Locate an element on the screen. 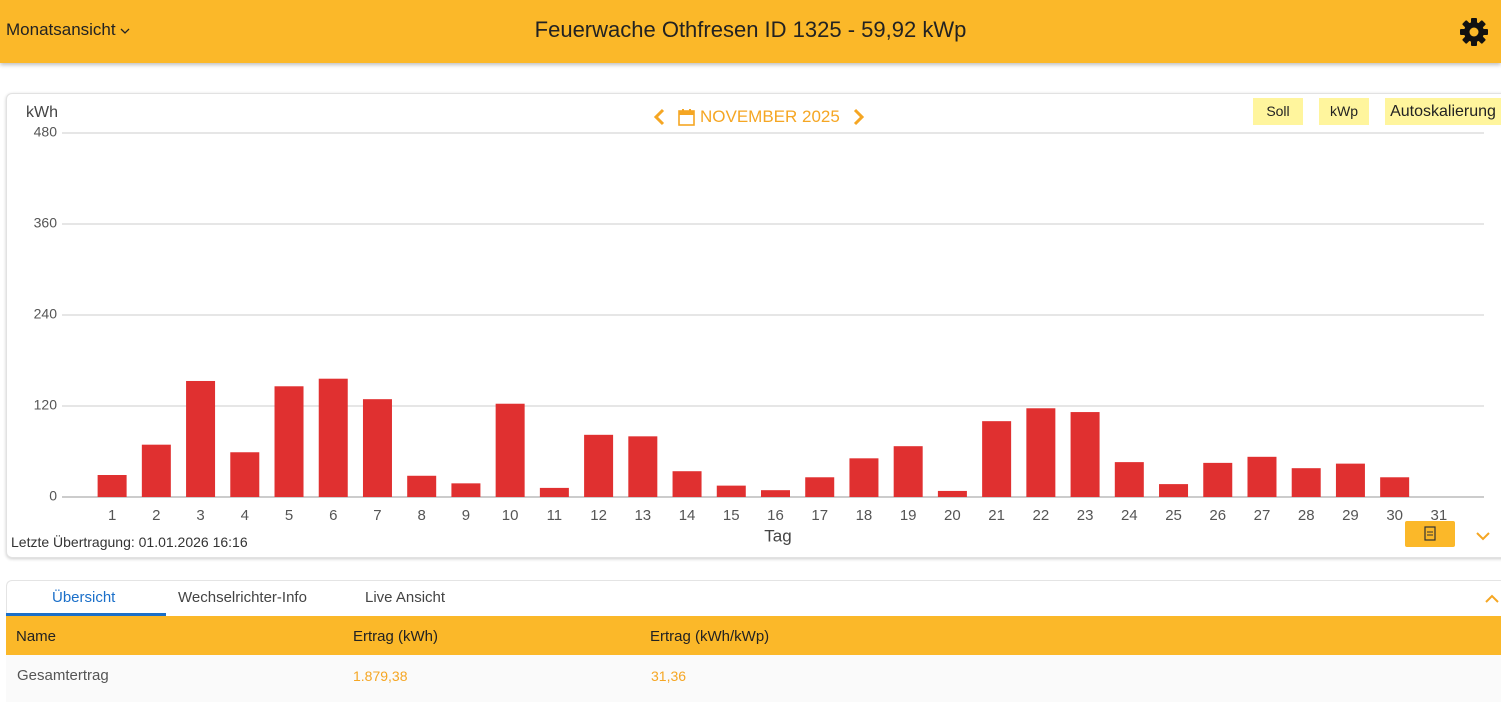  y-tick-label: 0 is located at coordinates (53, 496).